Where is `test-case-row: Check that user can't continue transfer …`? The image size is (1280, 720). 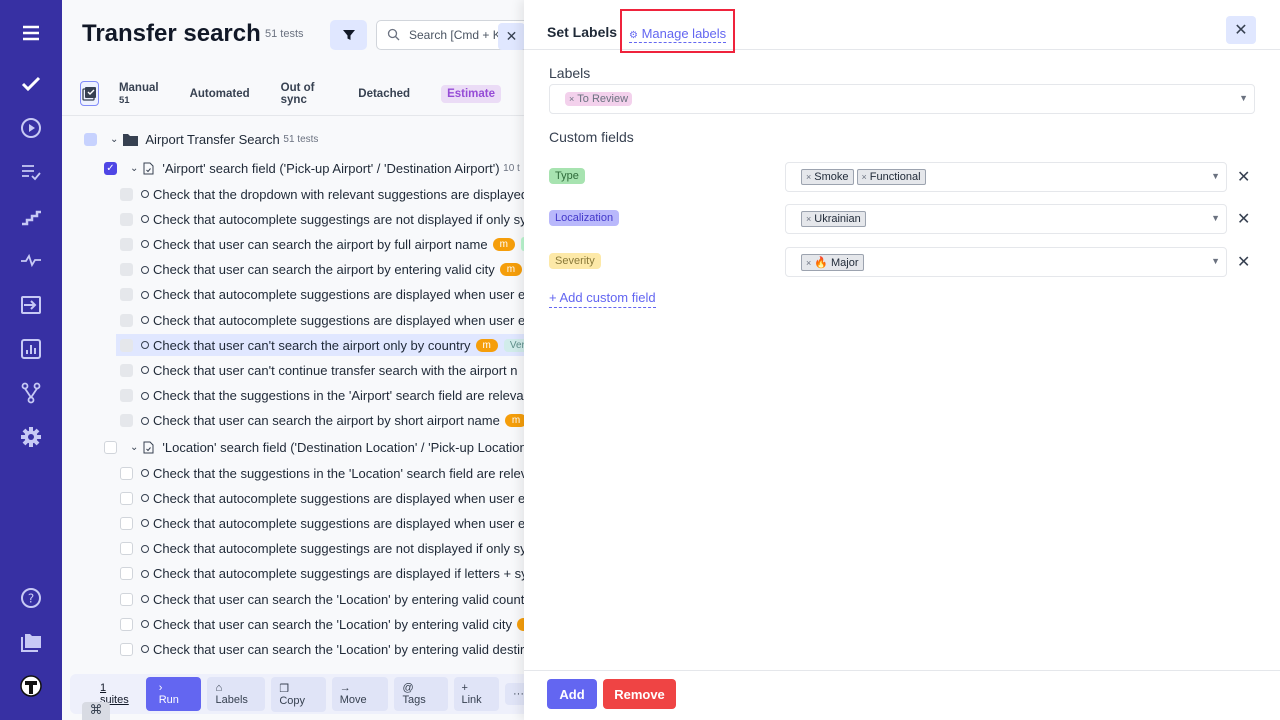
test-case-row: Check that user can't continue transfer … is located at coordinates (324, 370).